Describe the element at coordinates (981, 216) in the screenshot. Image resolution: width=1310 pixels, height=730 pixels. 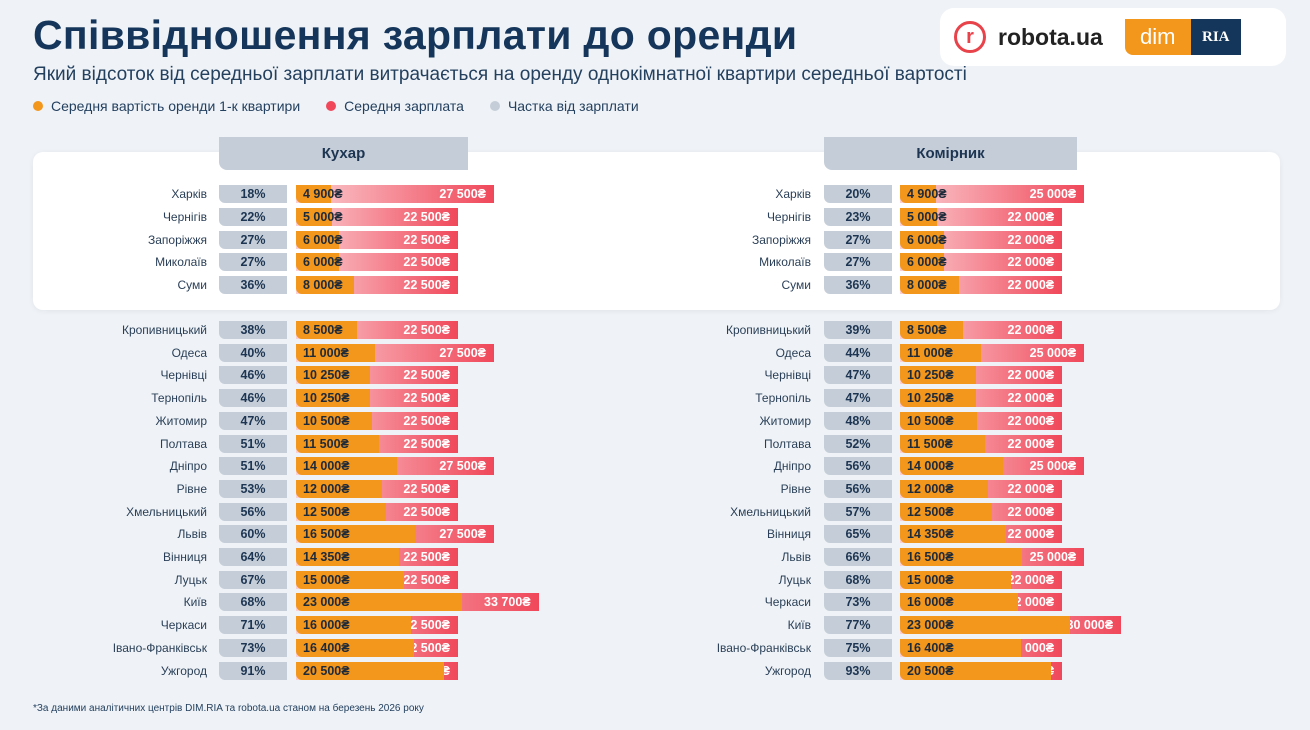
I see `salary-bar: 22 000₴` at that location.